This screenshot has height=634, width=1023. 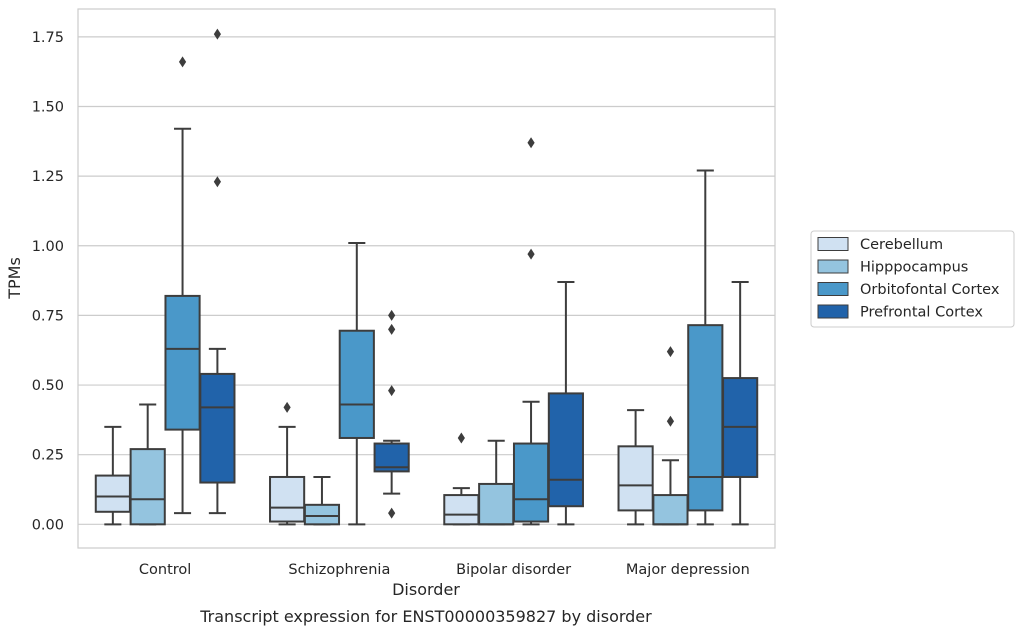 What do you see at coordinates (48, 38) in the screenshot?
I see `y-tick-label: 1.75` at bounding box center [48, 38].